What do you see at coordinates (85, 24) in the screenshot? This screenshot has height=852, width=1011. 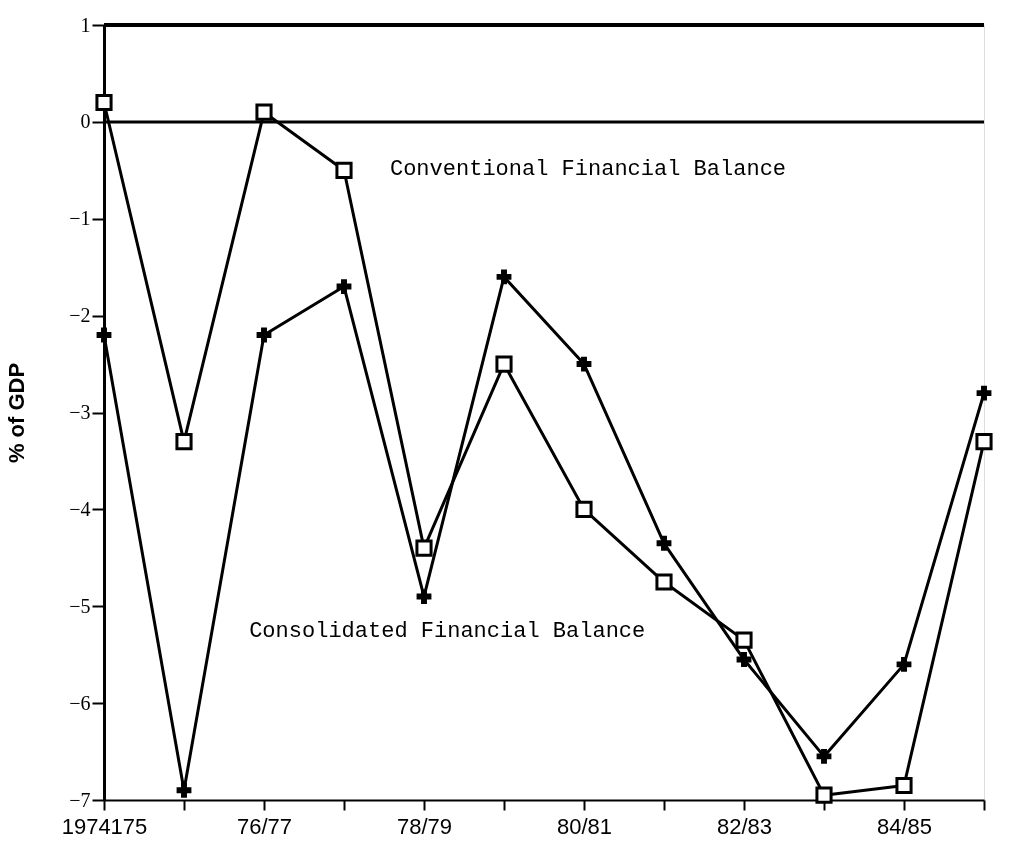 I see `y-tick-label: 1` at bounding box center [85, 24].